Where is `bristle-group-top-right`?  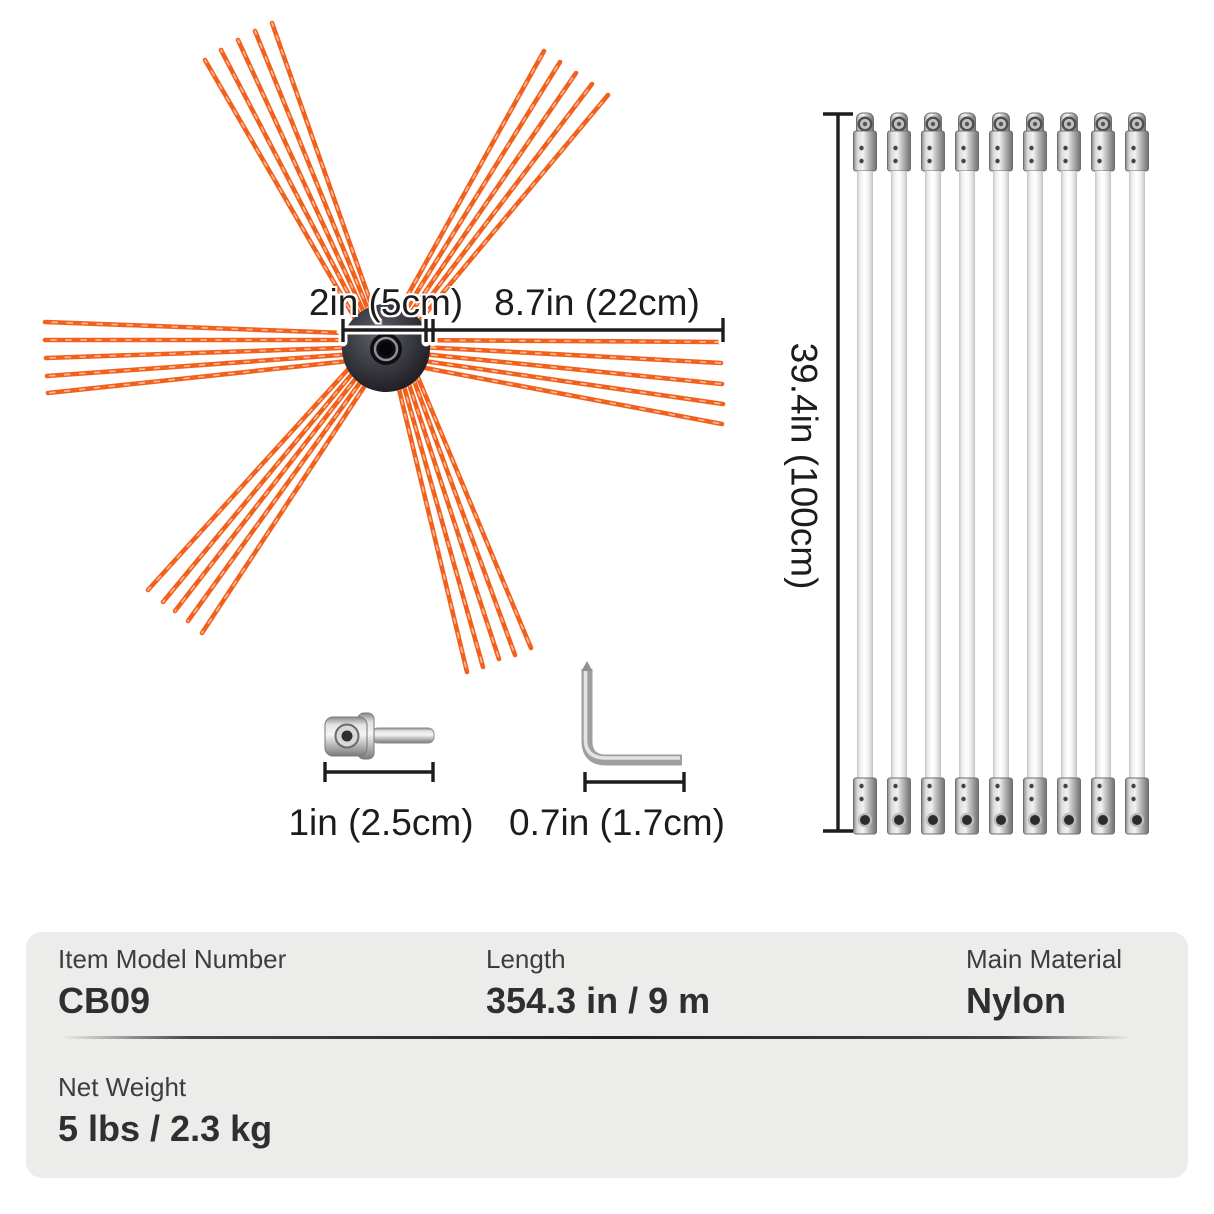 bristle-group-top-right is located at coordinates (504, 188).